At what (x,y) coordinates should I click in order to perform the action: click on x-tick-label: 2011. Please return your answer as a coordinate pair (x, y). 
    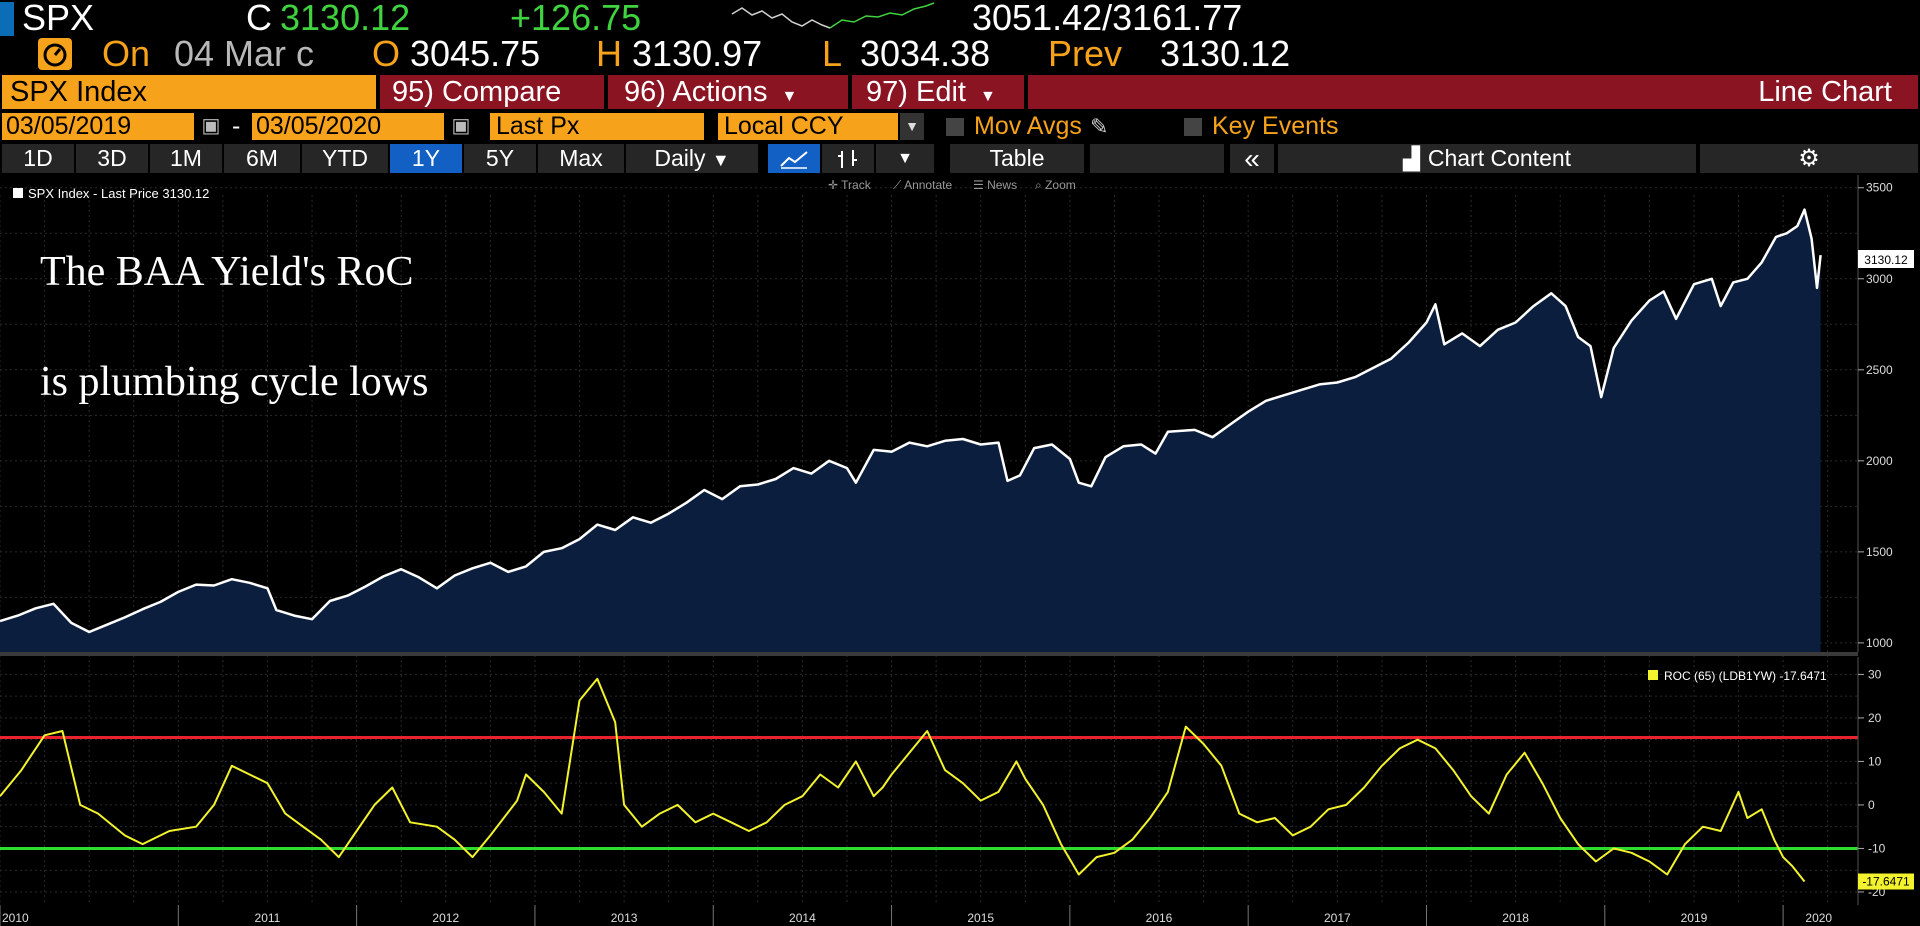
    Looking at the image, I should click on (268, 918).